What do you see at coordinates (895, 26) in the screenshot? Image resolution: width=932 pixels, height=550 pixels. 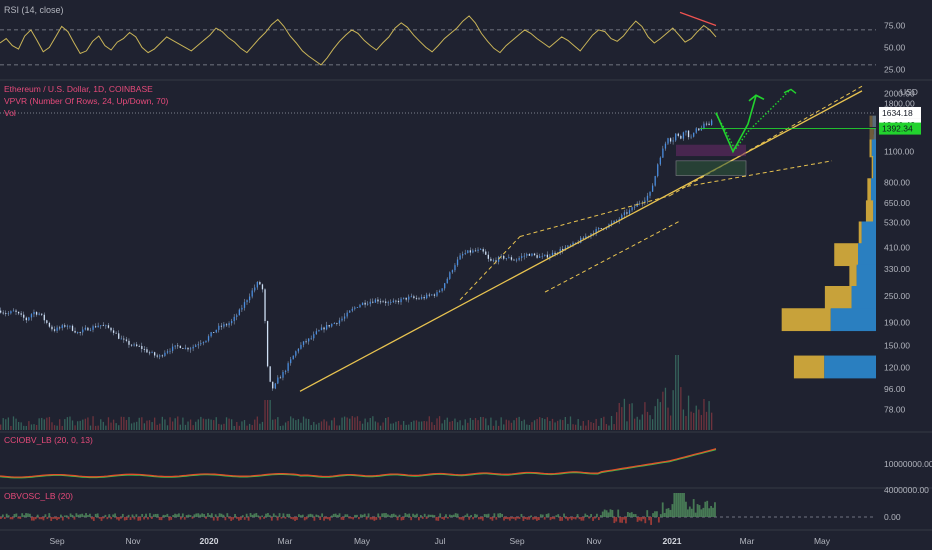 I see `rsi-tick-label: 75.00` at bounding box center [895, 26].